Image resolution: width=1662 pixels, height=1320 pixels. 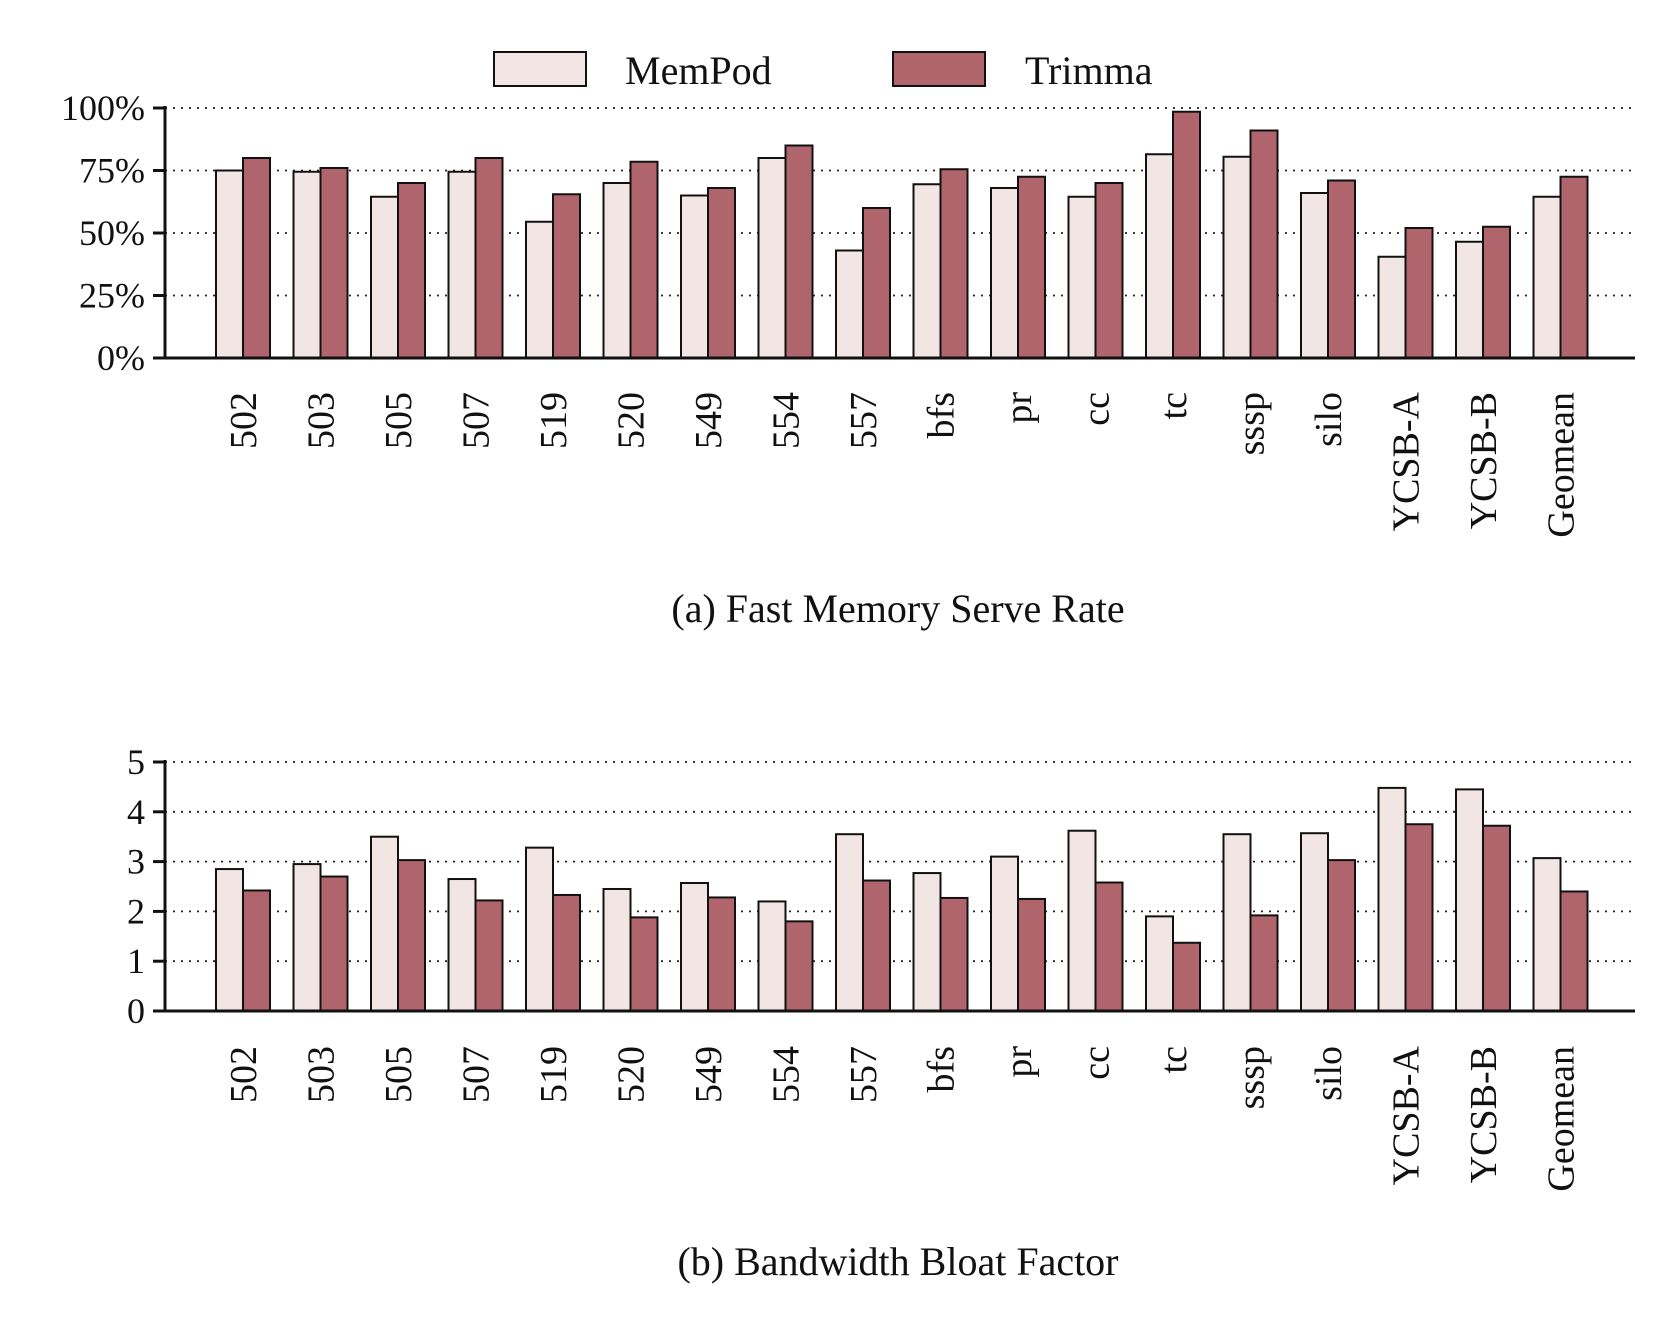 I want to click on y-tick-label: 75%, so click(x=112, y=171).